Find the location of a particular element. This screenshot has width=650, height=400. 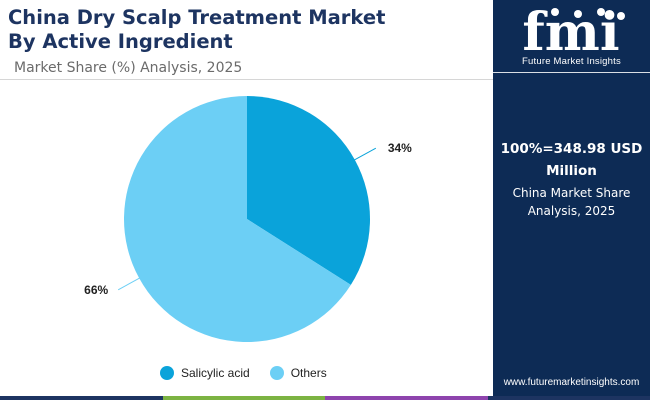

logo-caption: Future Market Insights is located at coordinates (571, 61).